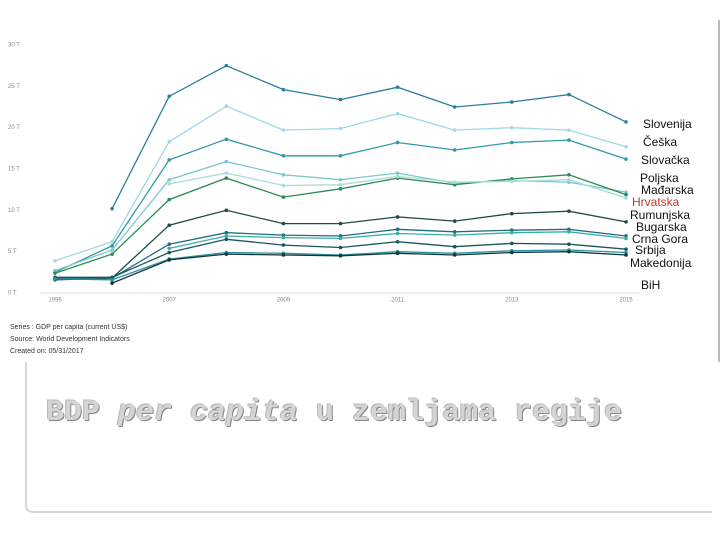  Describe the element at coordinates (656, 202) in the screenshot. I see `legend-label: Hrvatska` at that location.